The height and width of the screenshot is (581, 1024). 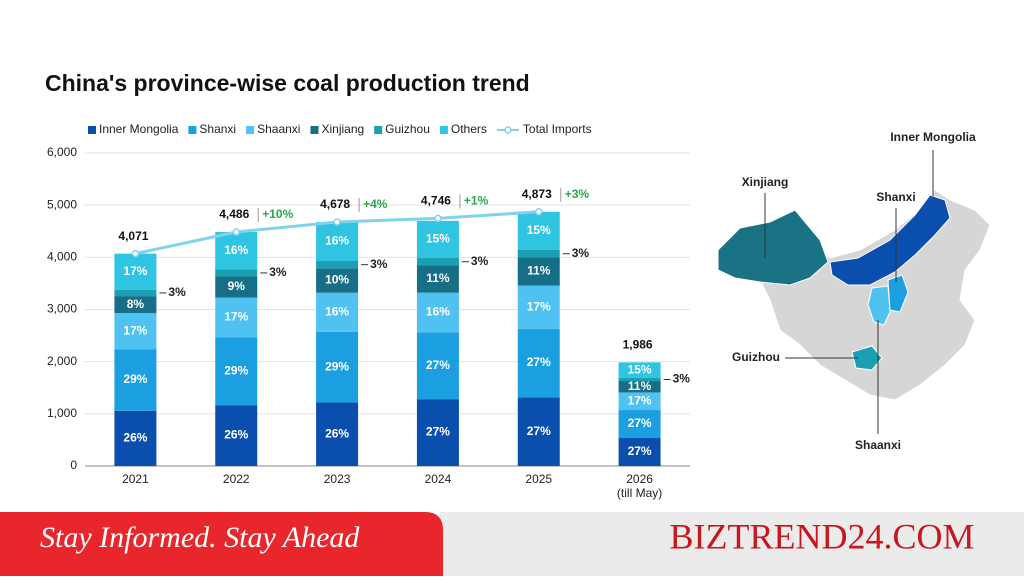 I want to click on segment-label: 16%, so click(x=438, y=312).